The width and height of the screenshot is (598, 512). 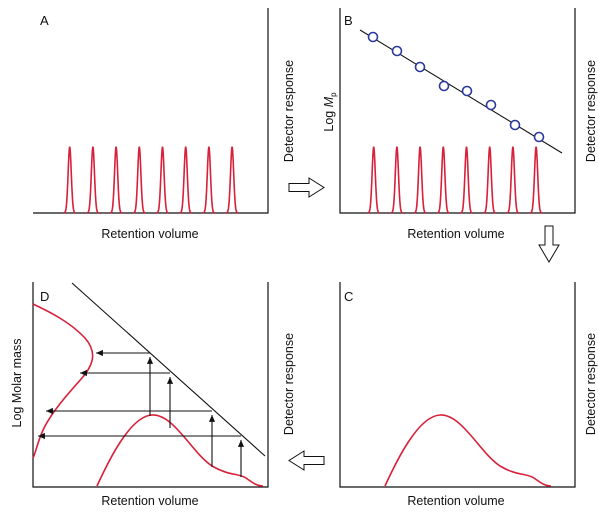 I want to click on panel-a-ylabel-right: Detector response, so click(x=289, y=111).